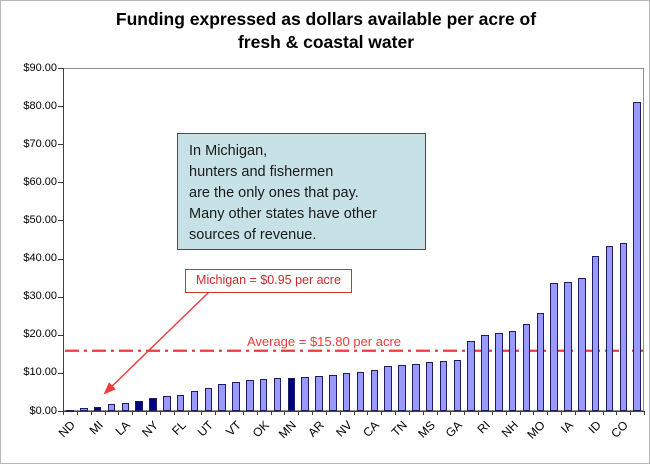  What do you see at coordinates (40, 334) in the screenshot?
I see `y-axis-label: $20.00` at bounding box center [40, 334].